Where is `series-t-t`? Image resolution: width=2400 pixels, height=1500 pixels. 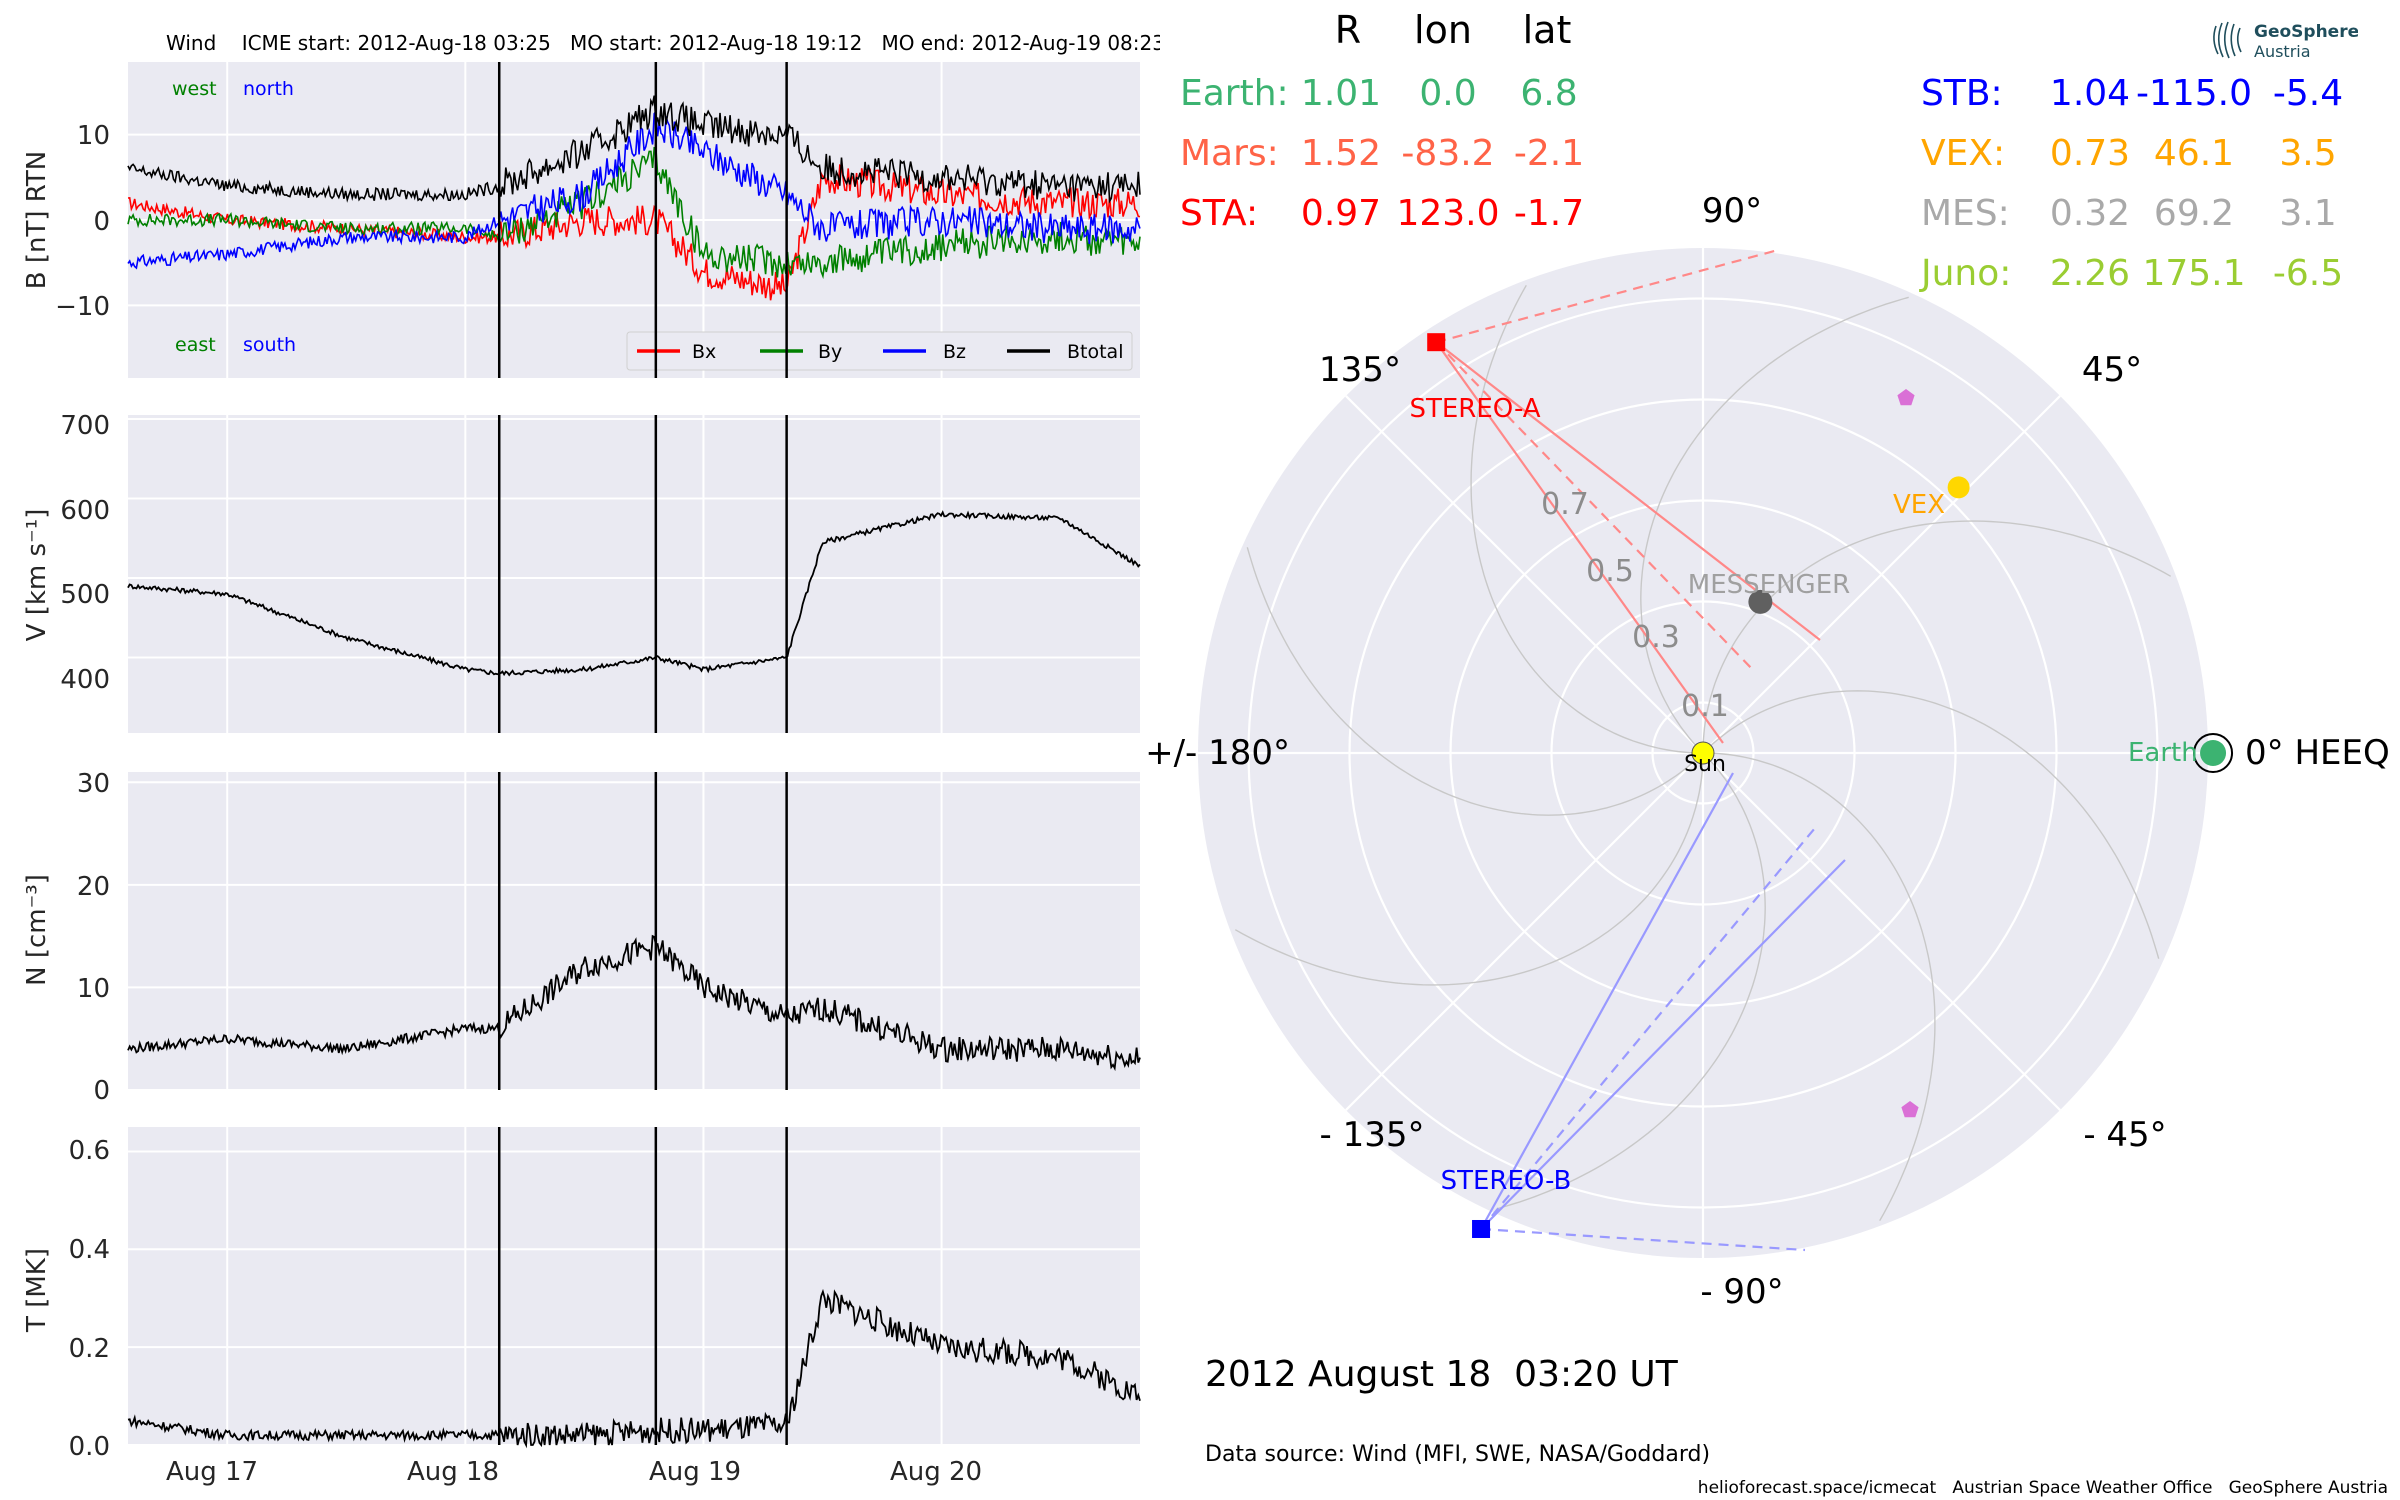 series-t-t is located at coordinates (634, 1368).